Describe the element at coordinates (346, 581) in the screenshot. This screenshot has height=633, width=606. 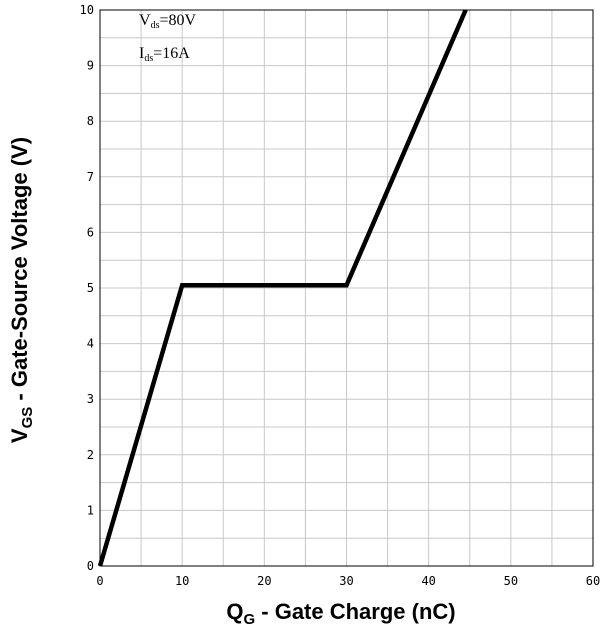
I see `x-tick-label: 30` at that location.